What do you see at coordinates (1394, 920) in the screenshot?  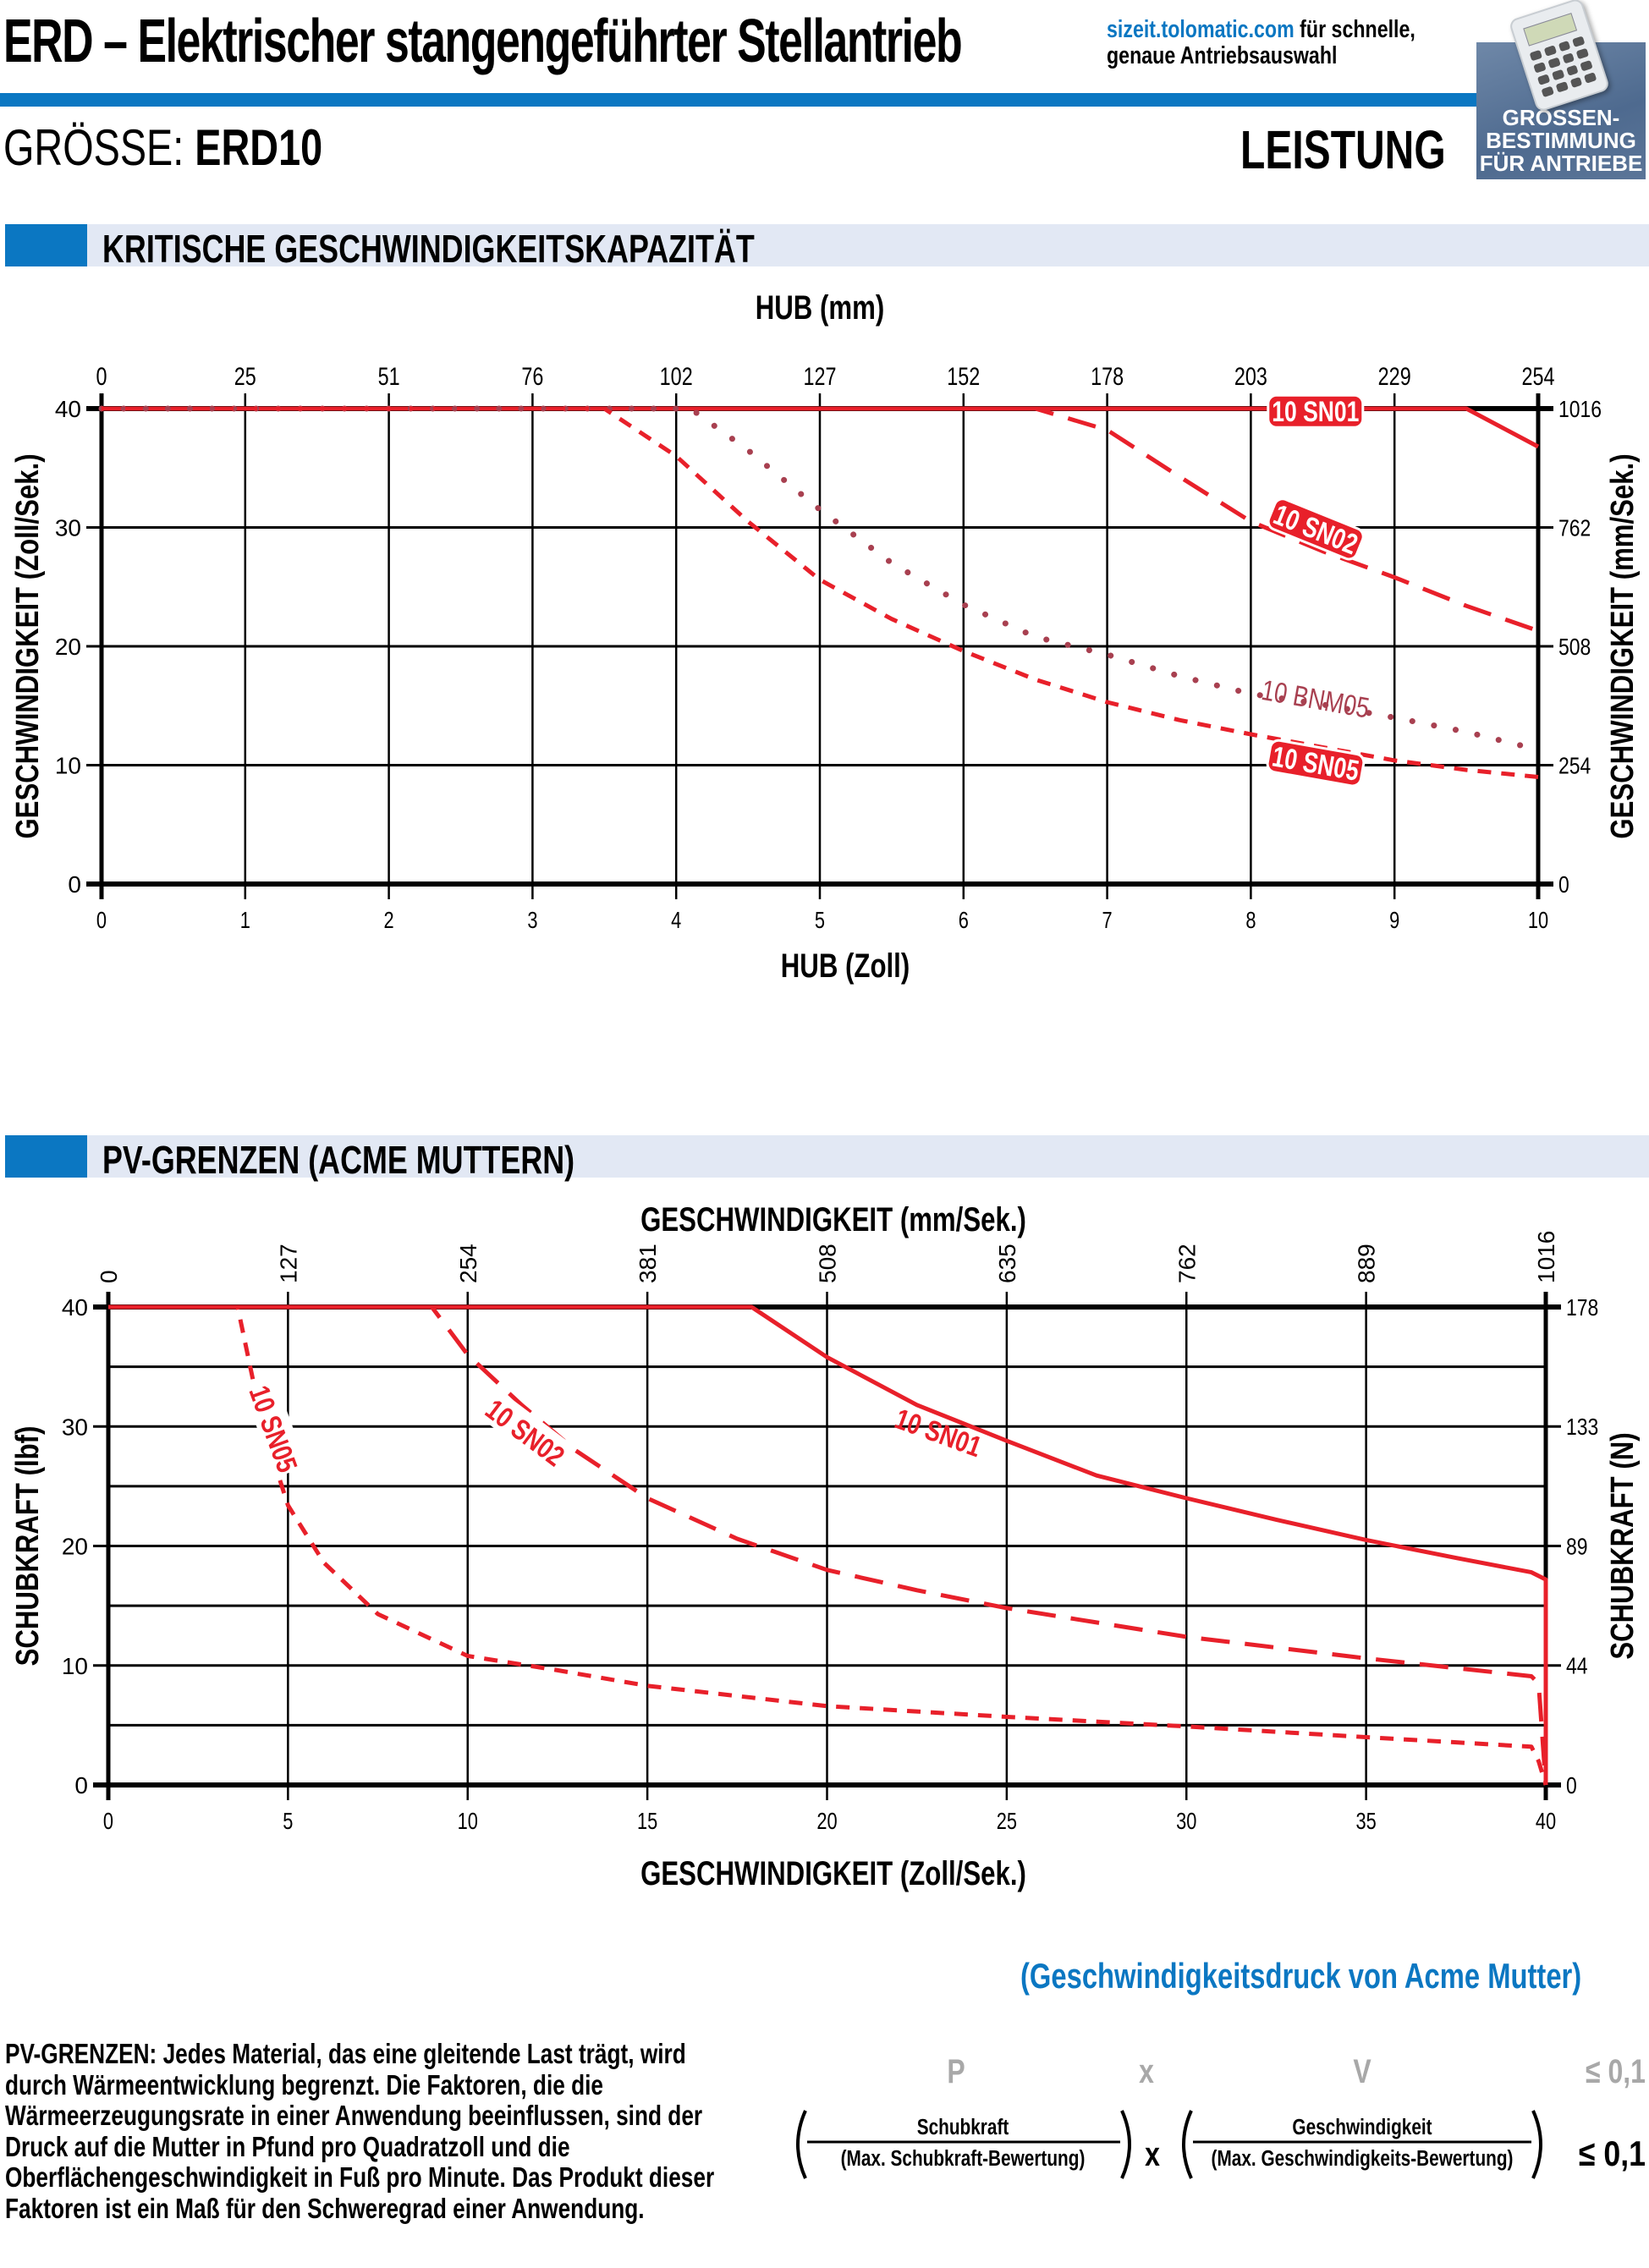 I see `x-tick-label: 9` at bounding box center [1394, 920].